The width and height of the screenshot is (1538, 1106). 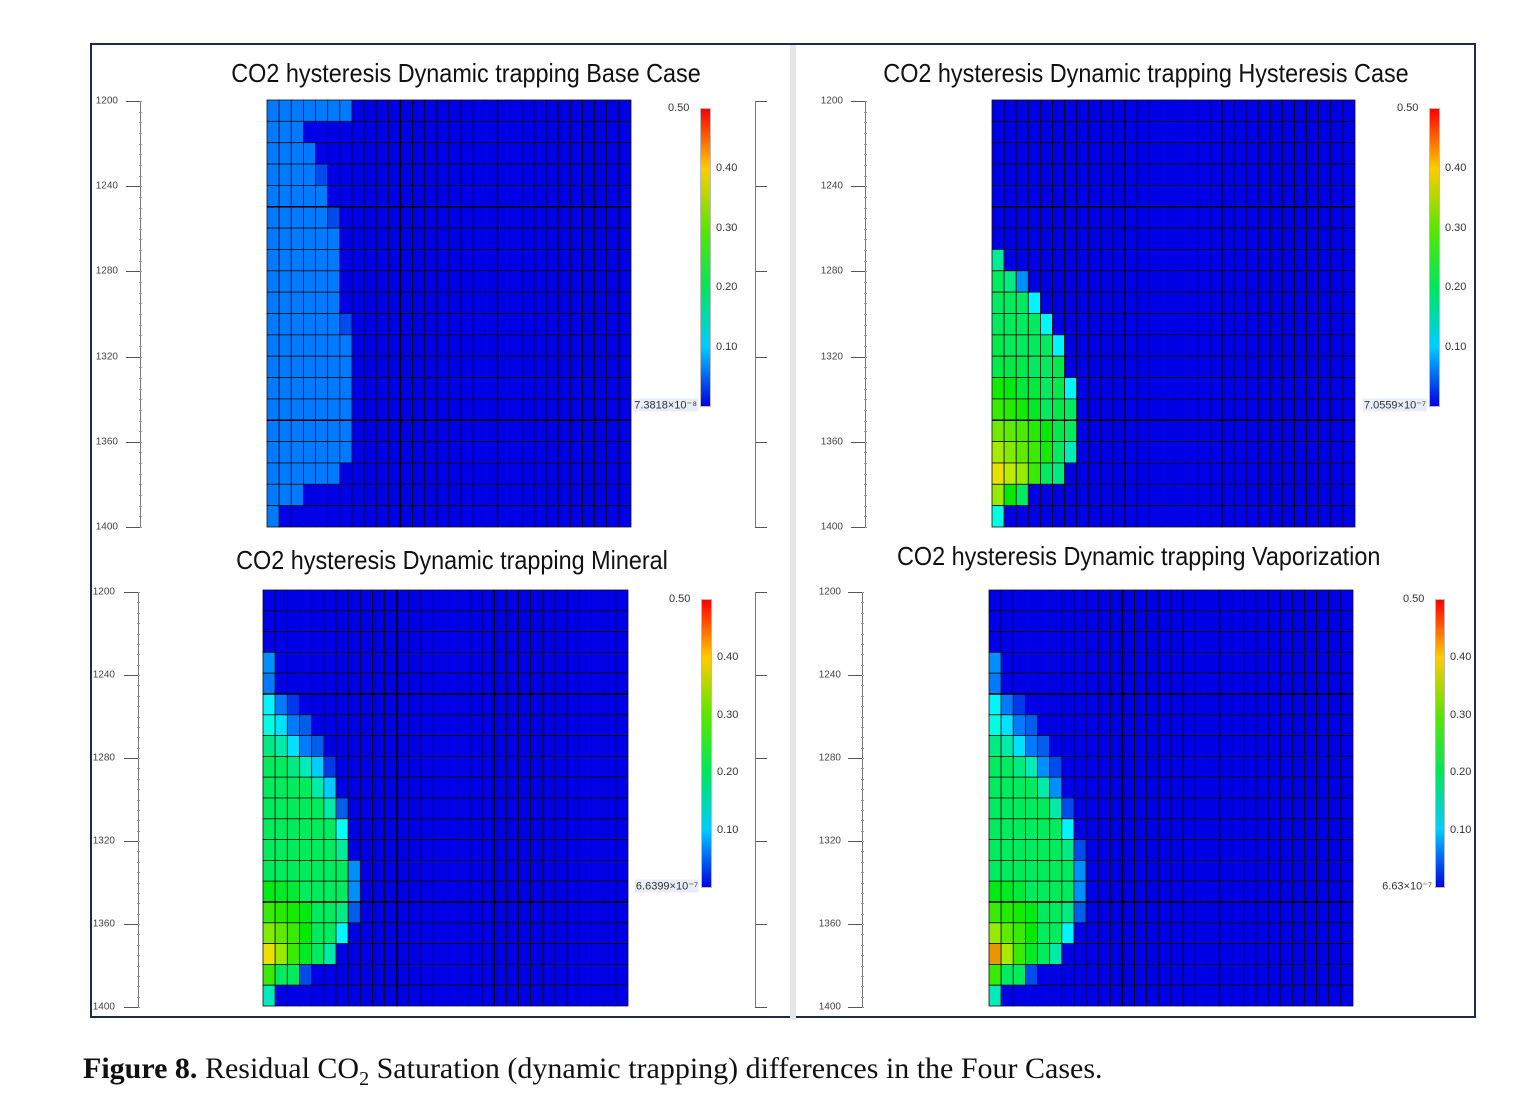 What do you see at coordinates (725, 656) in the screenshot?
I see `colorbar-tick-label: 0.40` at bounding box center [725, 656].